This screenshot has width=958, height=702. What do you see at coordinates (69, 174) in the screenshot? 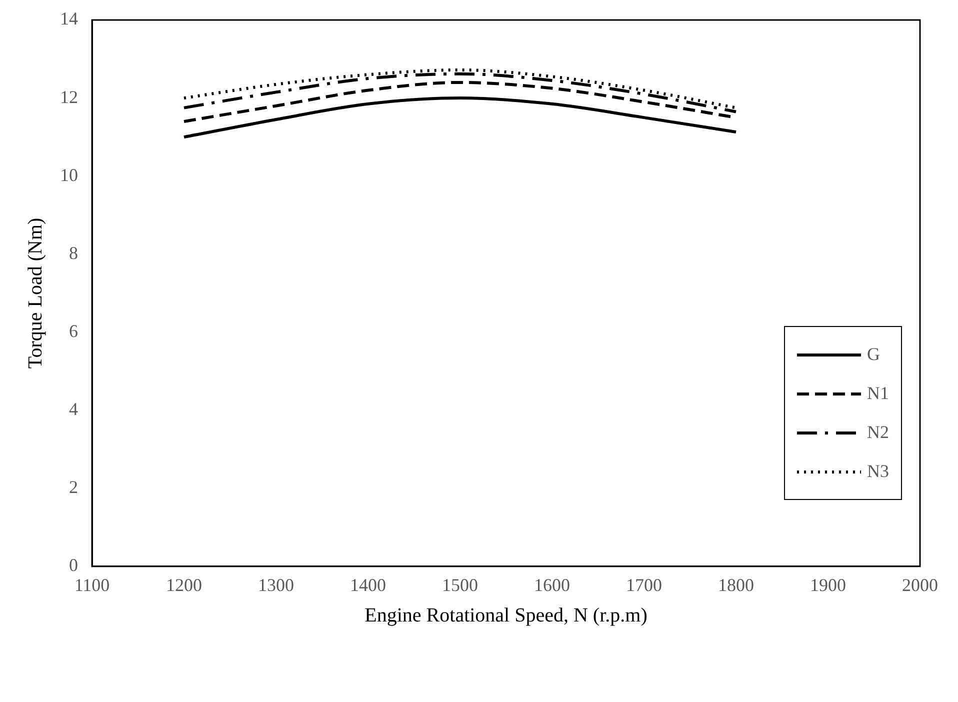
I see `y-tick-label: 10` at bounding box center [69, 174].